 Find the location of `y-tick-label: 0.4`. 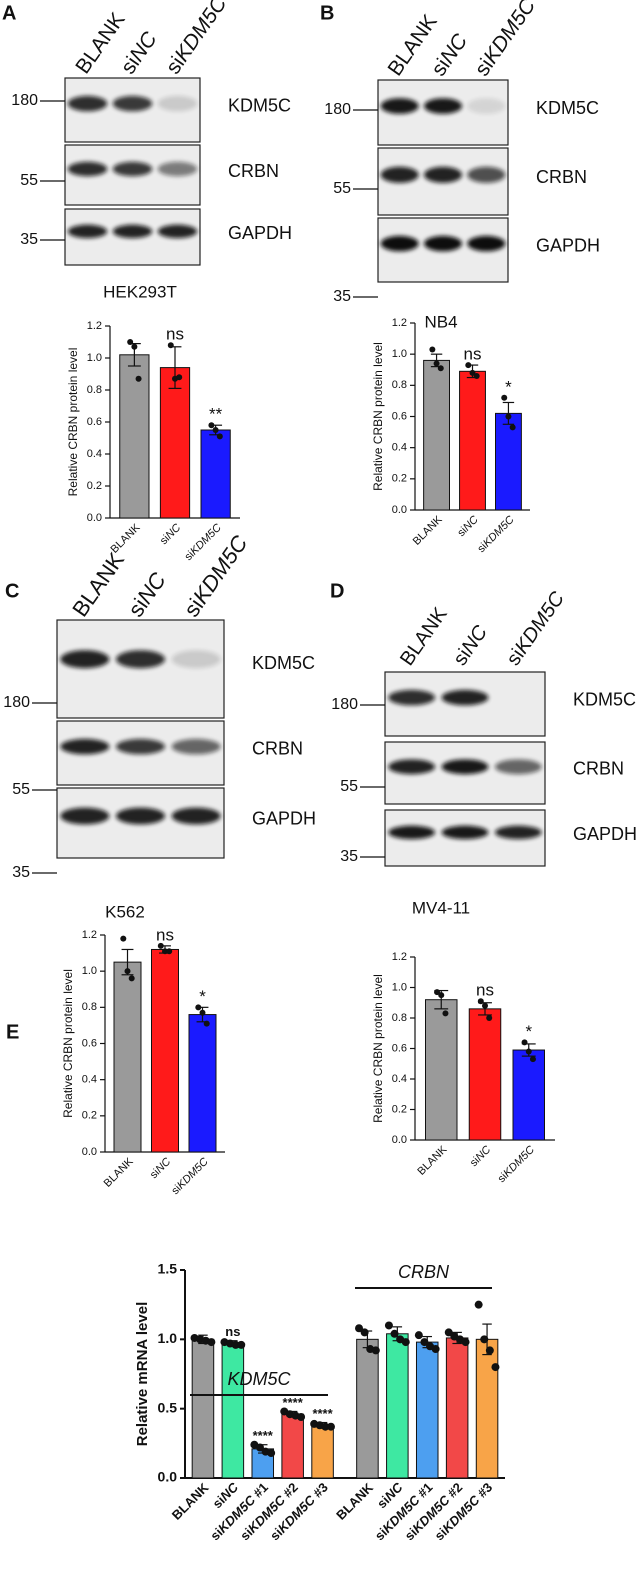

y-tick-label: 0.4 is located at coordinates (399, 448).